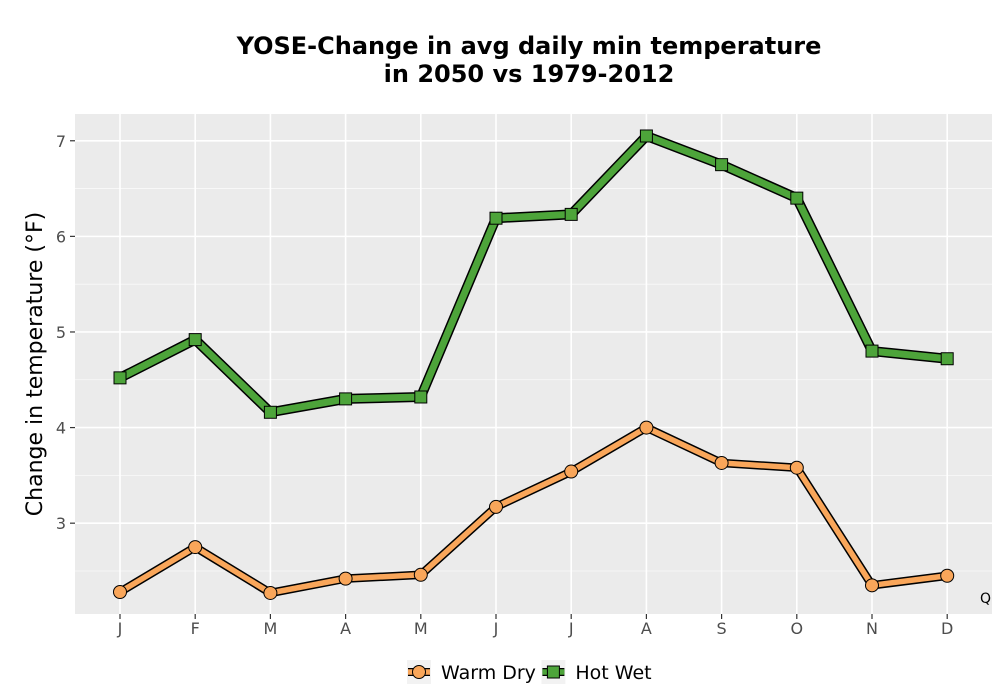 This screenshot has height=700, width=1000. What do you see at coordinates (61, 141) in the screenshot?
I see `y-tick-label: 7` at bounding box center [61, 141].